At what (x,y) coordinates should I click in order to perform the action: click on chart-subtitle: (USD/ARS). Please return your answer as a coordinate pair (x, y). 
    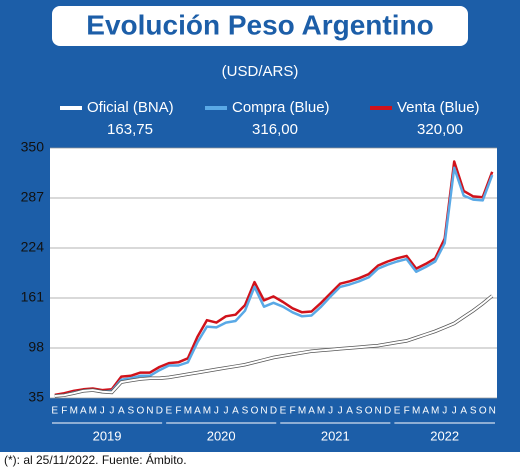
    Looking at the image, I should click on (260, 71).